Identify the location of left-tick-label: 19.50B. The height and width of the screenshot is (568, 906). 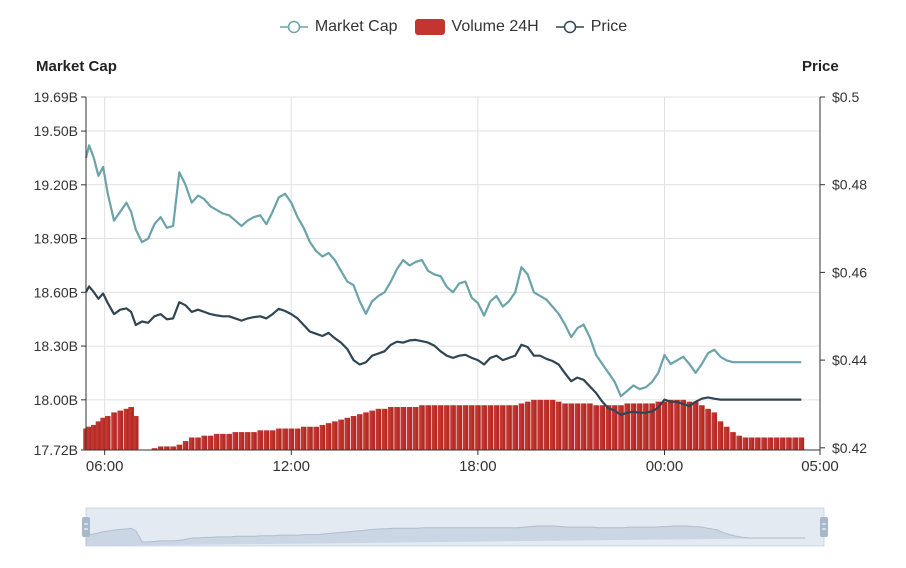
(56, 131).